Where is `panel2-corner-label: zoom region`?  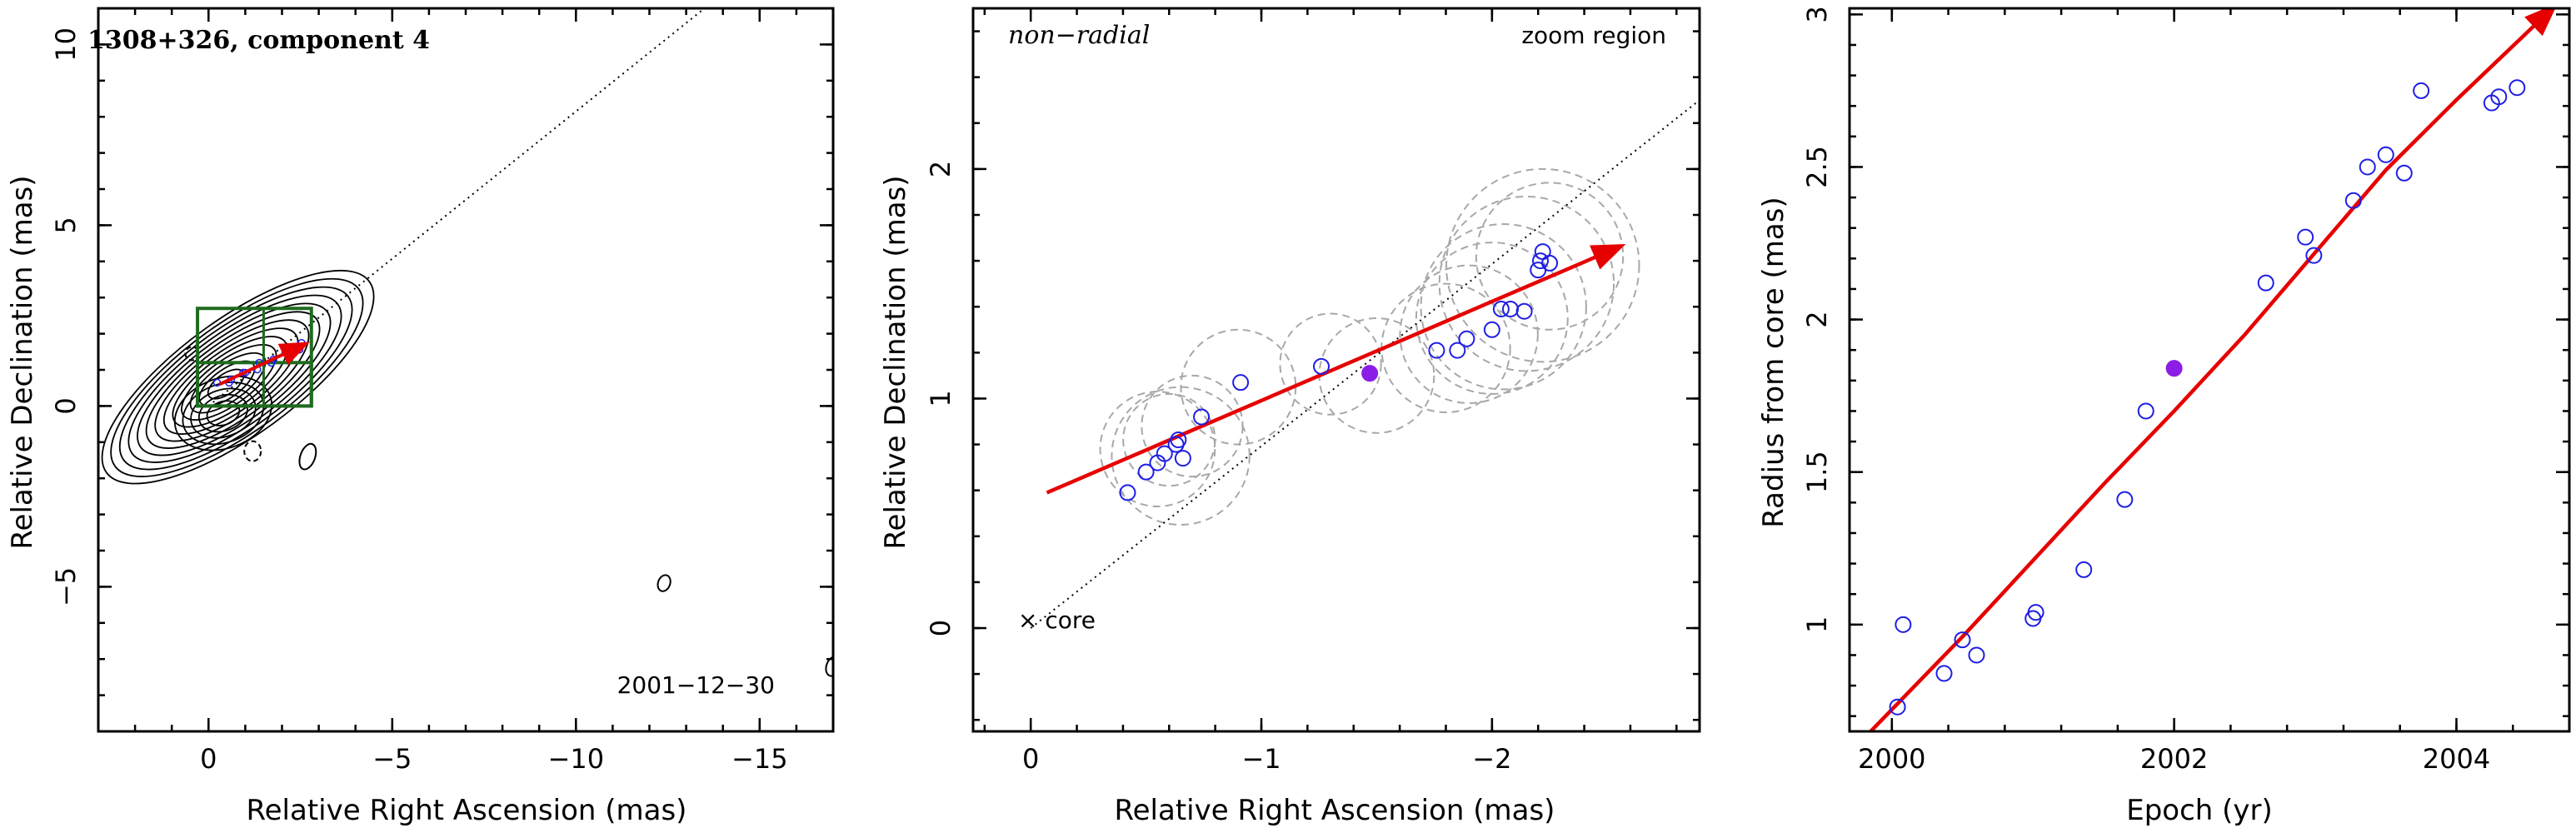
panel2-corner-label: zoom region is located at coordinates (1593, 35).